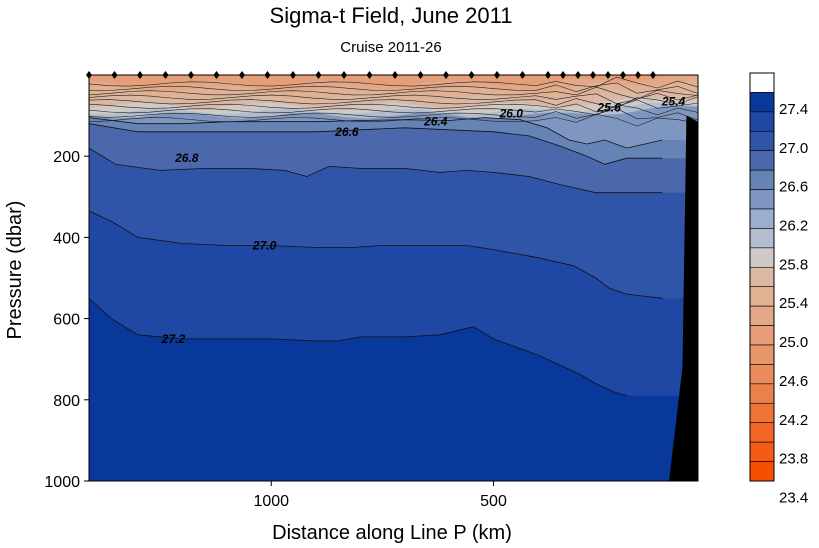 This screenshot has height=548, width=819. What do you see at coordinates (500, 471) in the screenshot?
I see `deep-patch-east` at bounding box center [500, 471].